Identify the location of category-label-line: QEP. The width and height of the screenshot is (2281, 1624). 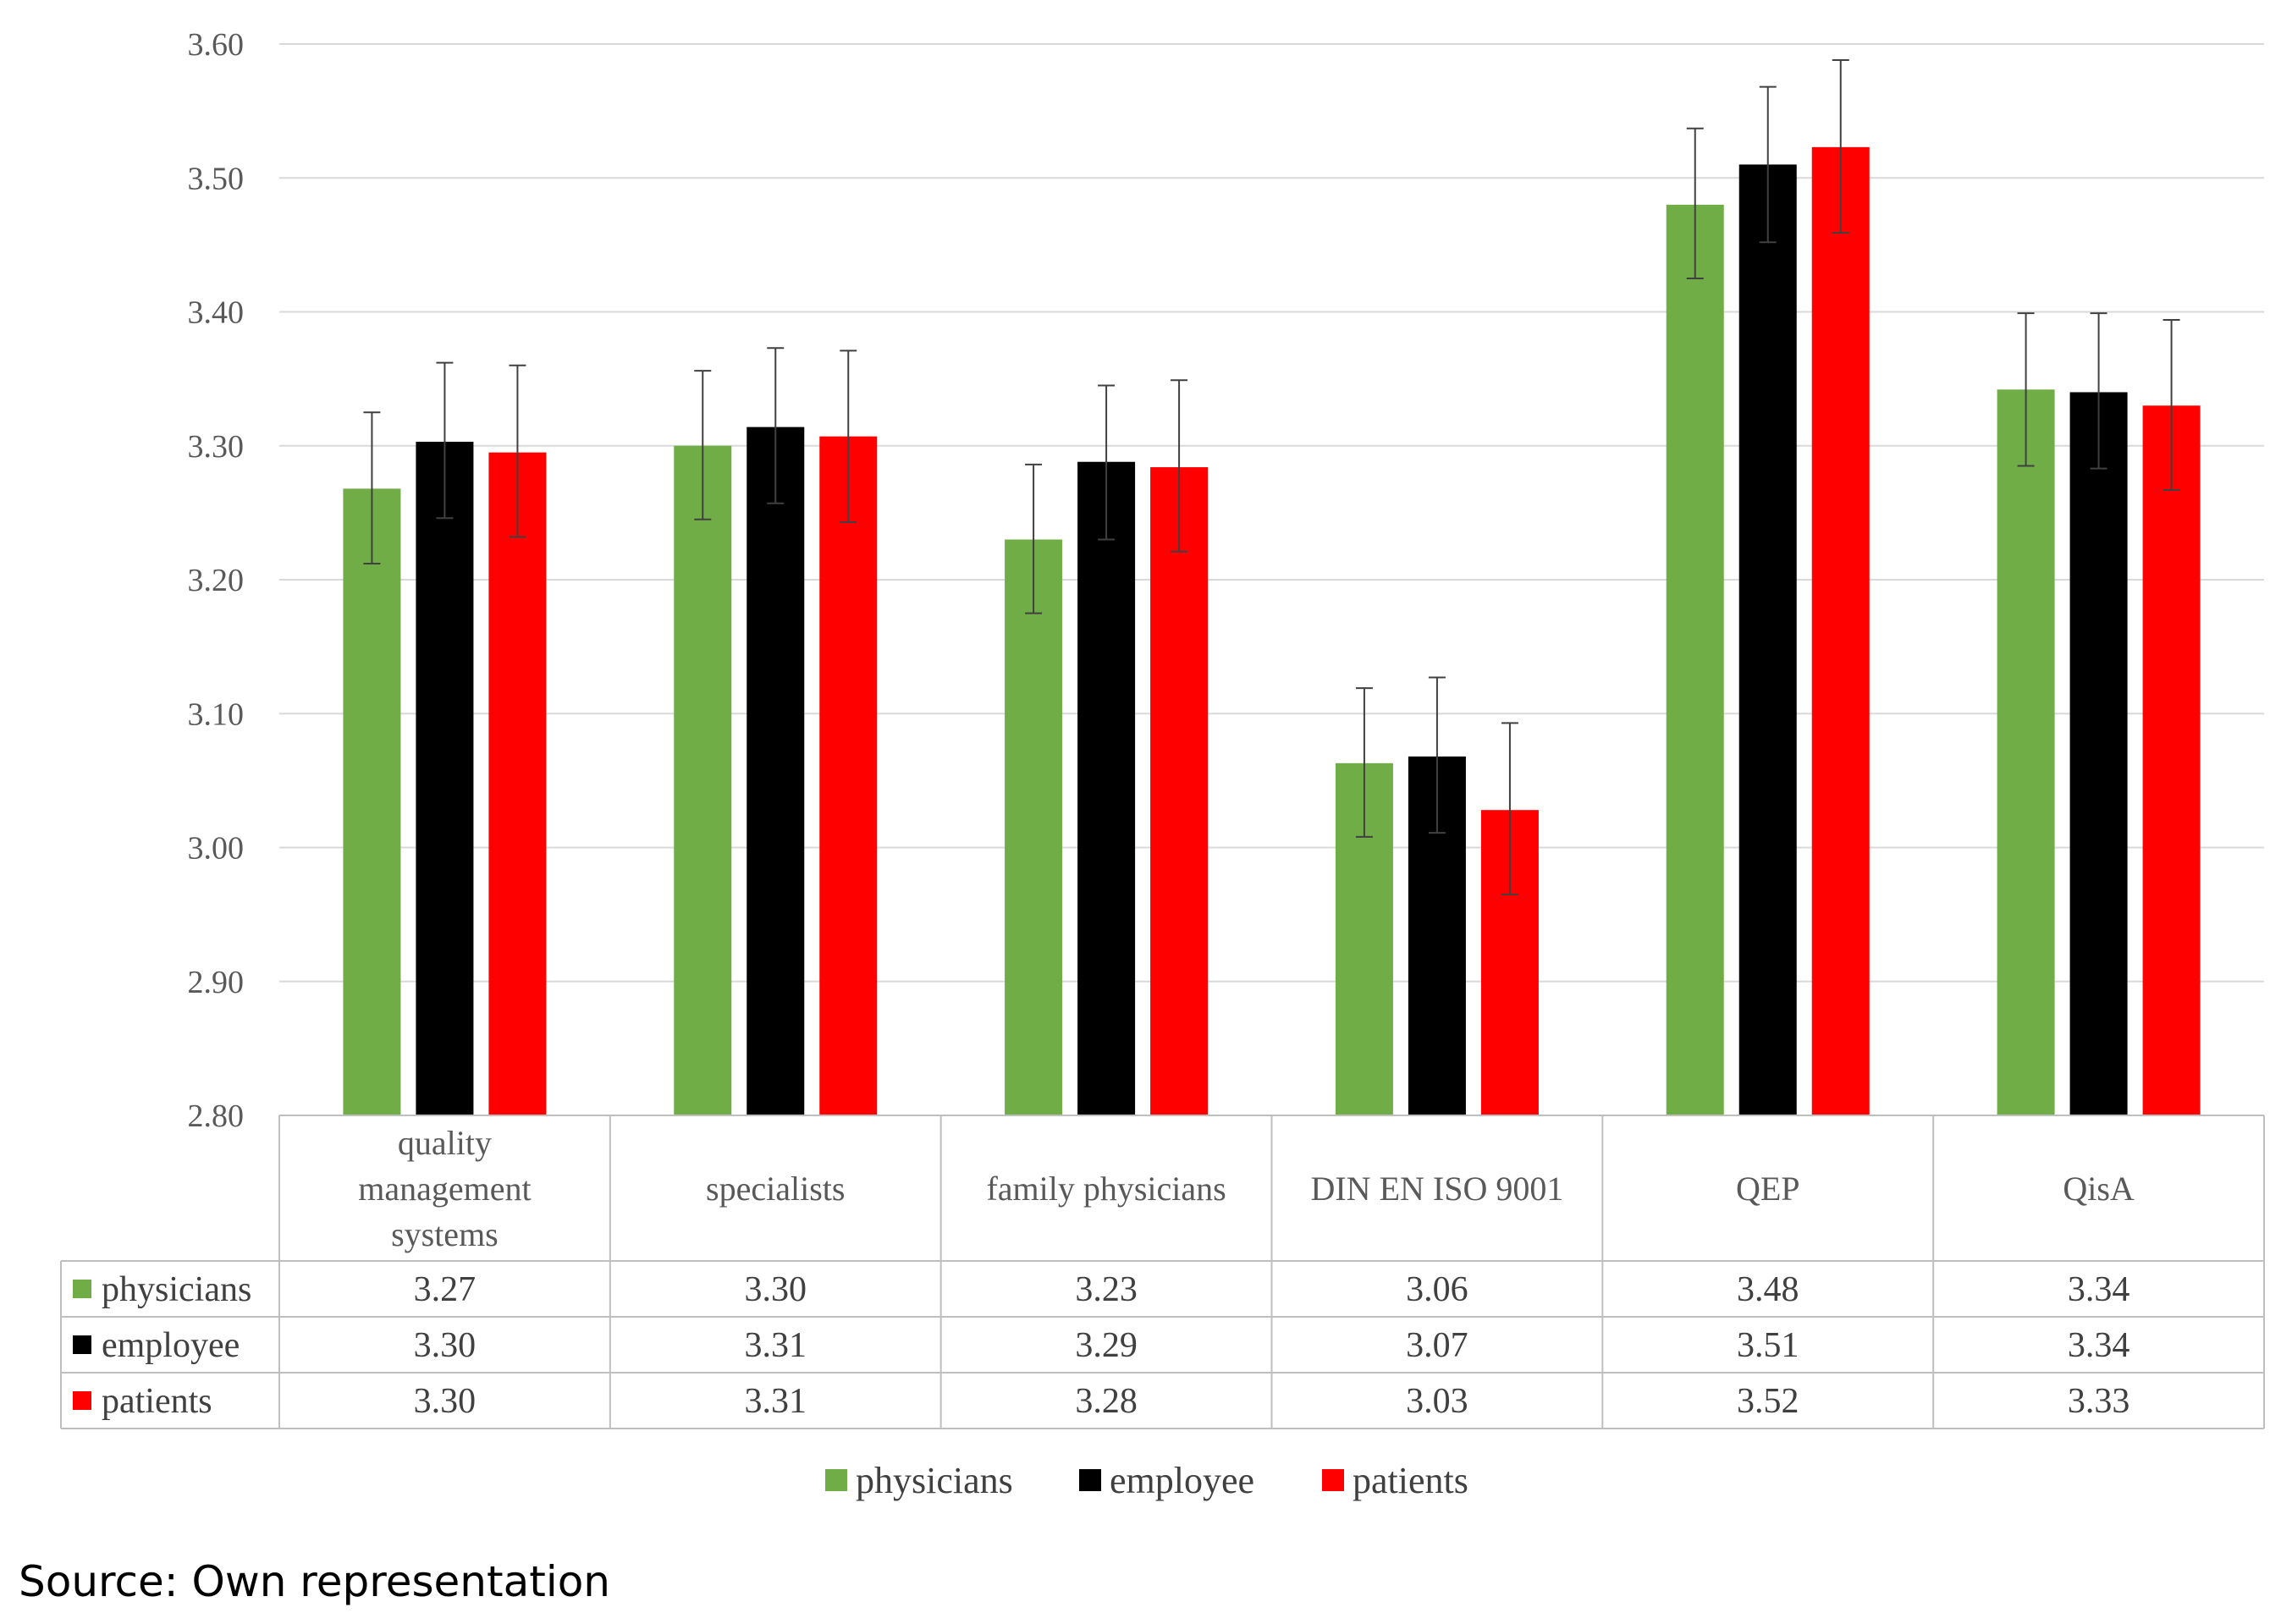
(1768, 1189).